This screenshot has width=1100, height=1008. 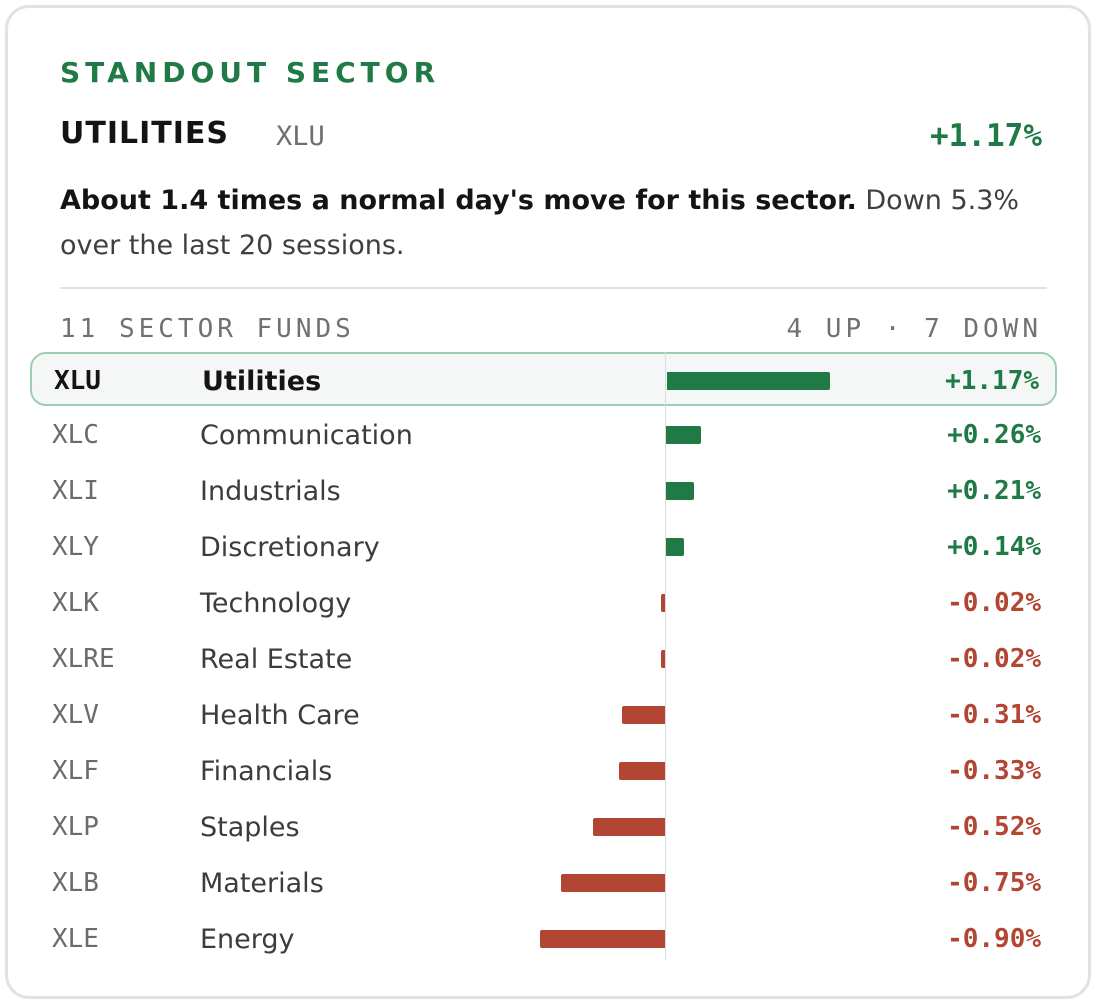 What do you see at coordinates (994, 939) in the screenshot?
I see `row-value: -0.90%` at bounding box center [994, 939].